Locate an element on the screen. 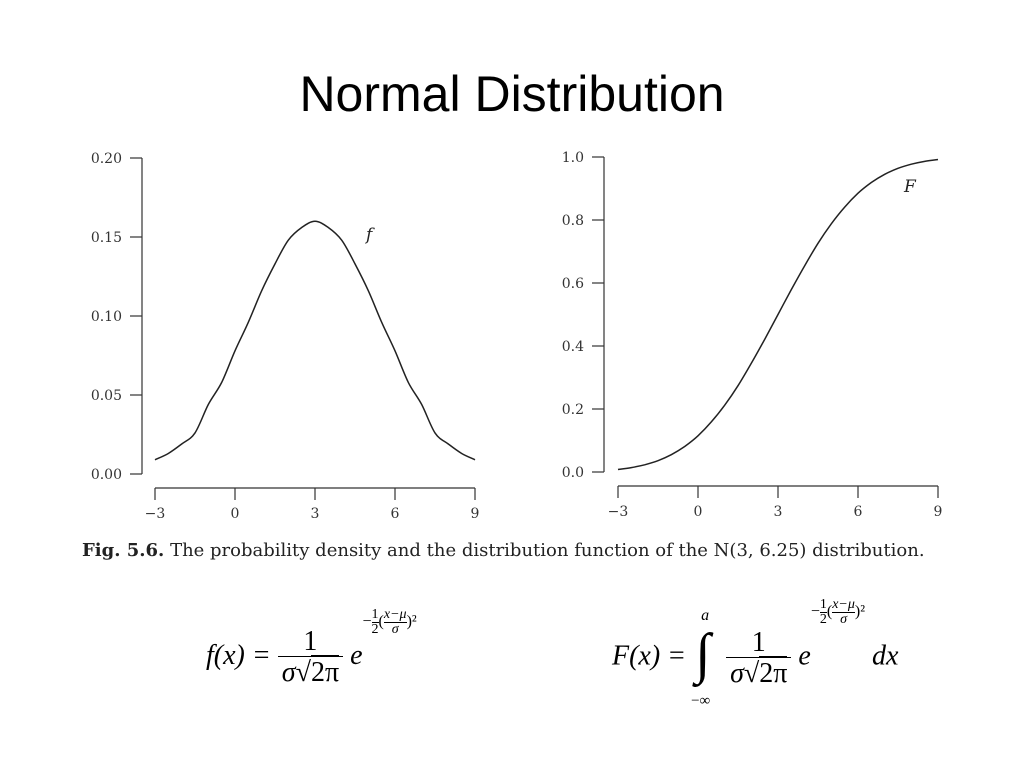  pdf-denominator: σ√2π is located at coordinates (310, 671).